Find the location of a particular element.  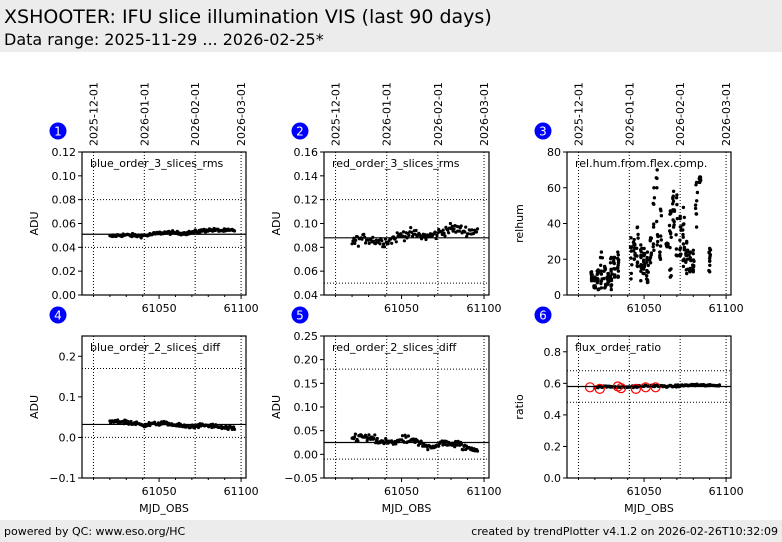

y-tick-label: 80 is located at coordinates (554, 152).